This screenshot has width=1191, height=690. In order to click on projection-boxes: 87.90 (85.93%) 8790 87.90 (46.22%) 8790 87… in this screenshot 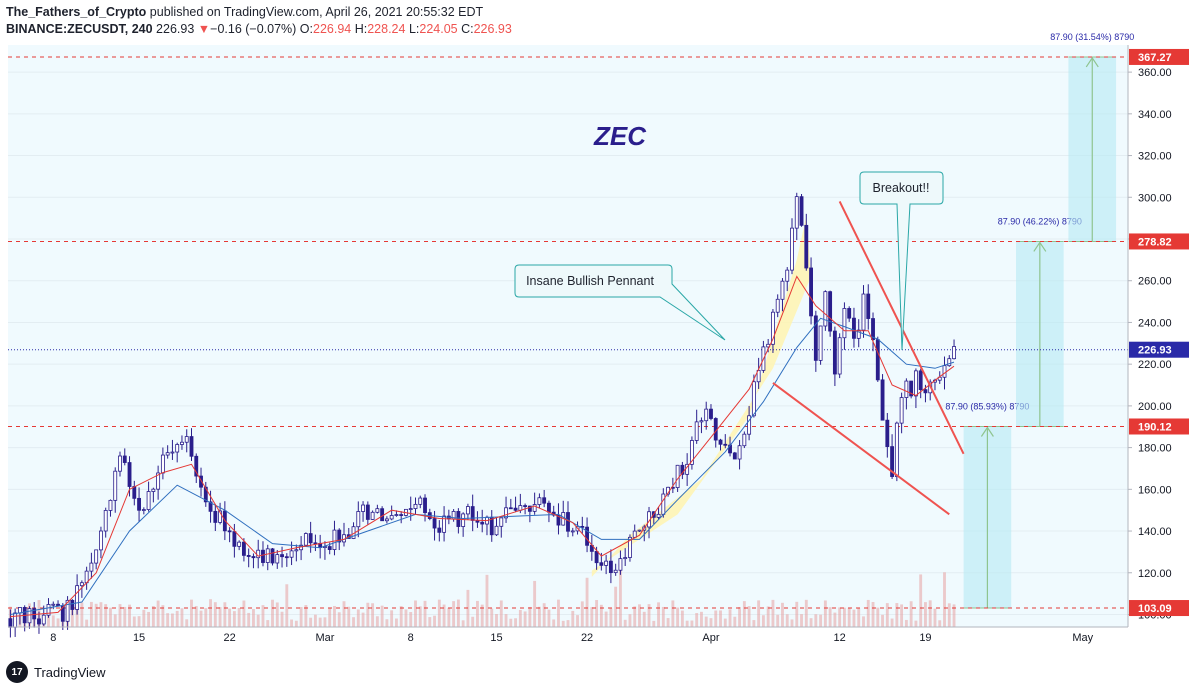, I will do `click(1039, 320)`.